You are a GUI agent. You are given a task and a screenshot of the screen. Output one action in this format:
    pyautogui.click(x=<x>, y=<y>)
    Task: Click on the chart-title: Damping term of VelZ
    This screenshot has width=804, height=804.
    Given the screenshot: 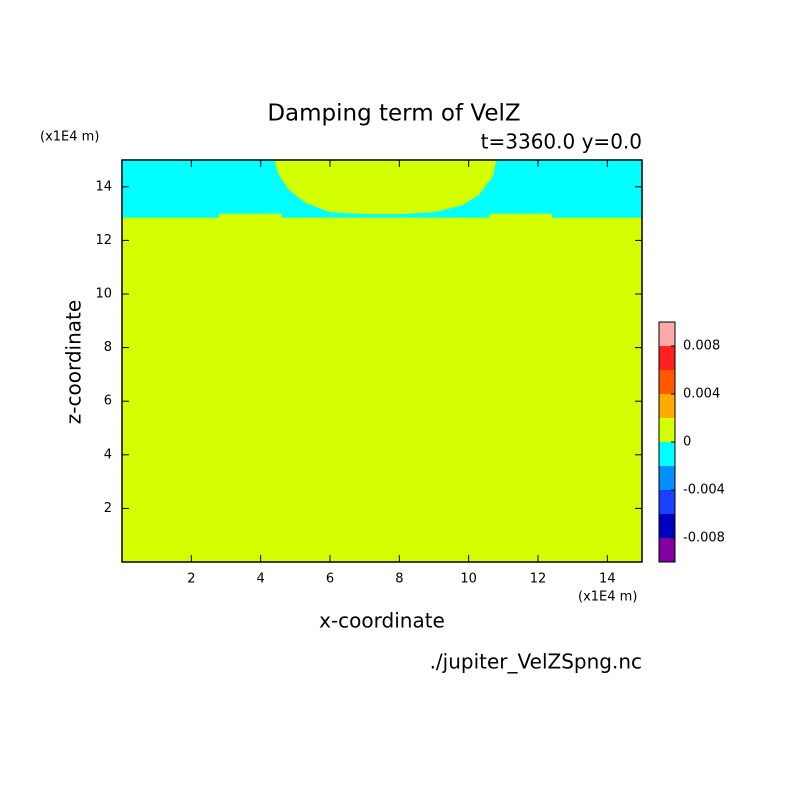 What is the action you would take?
    pyautogui.click(x=393, y=114)
    